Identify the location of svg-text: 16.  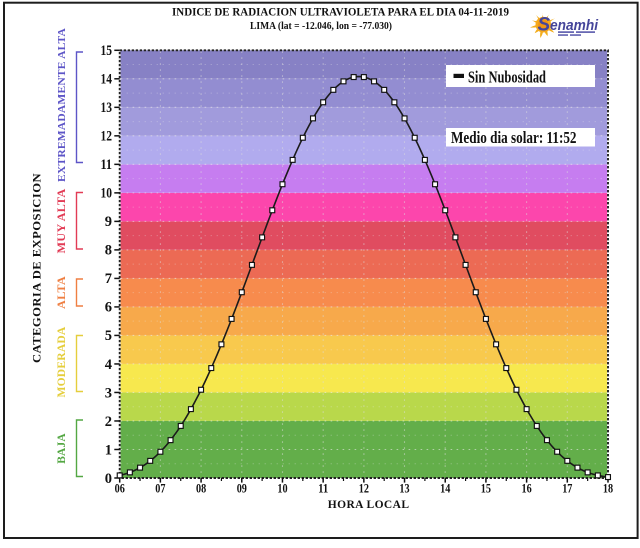
(527, 488).